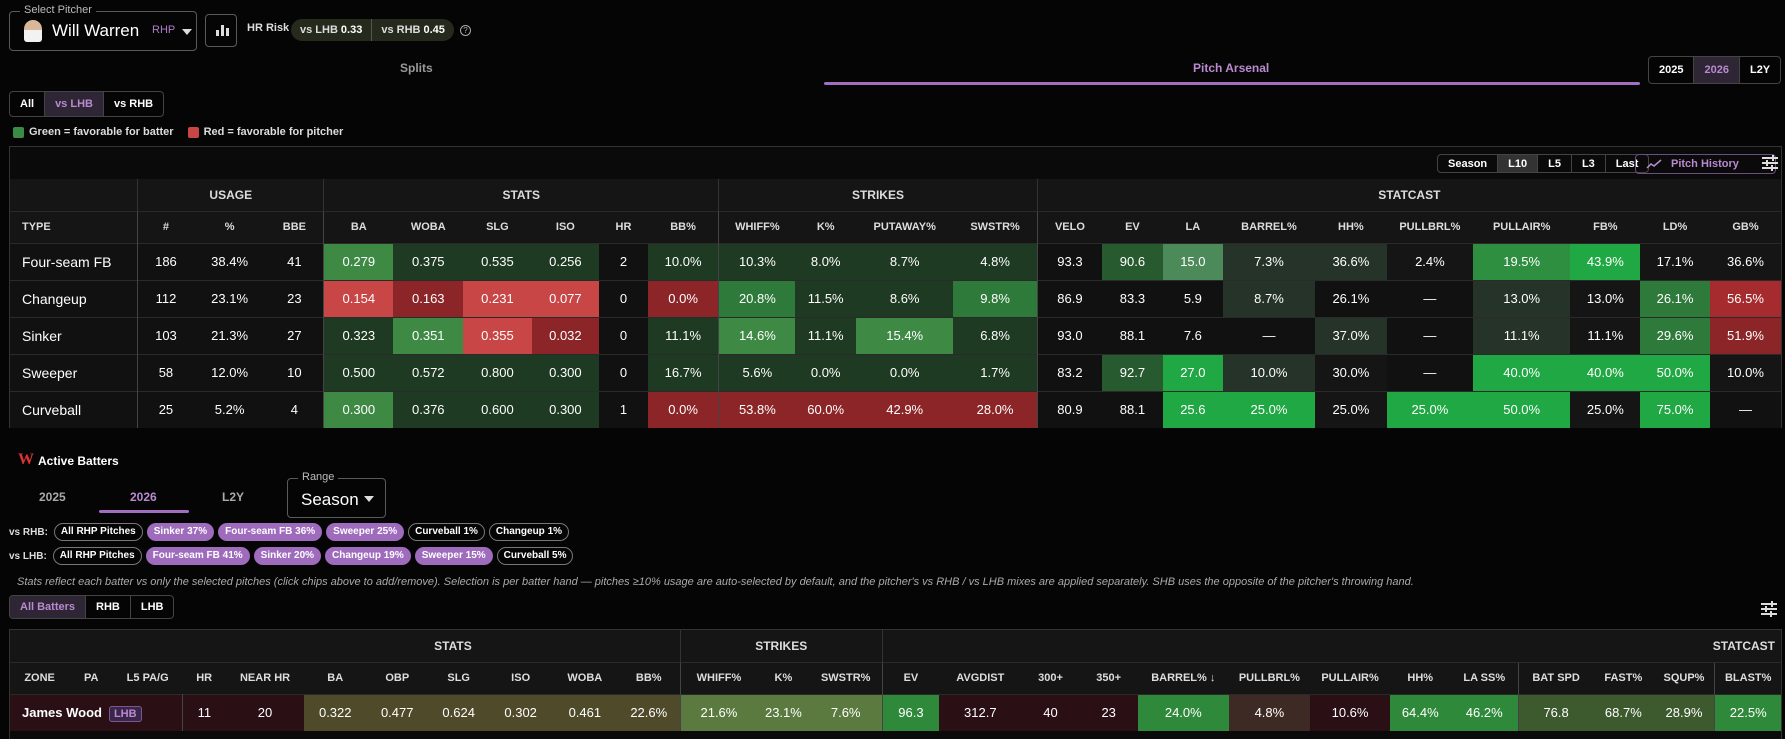 This screenshot has height=739, width=1785. I want to click on split-tab-vs-lhb: vs LHB, so click(73, 104).